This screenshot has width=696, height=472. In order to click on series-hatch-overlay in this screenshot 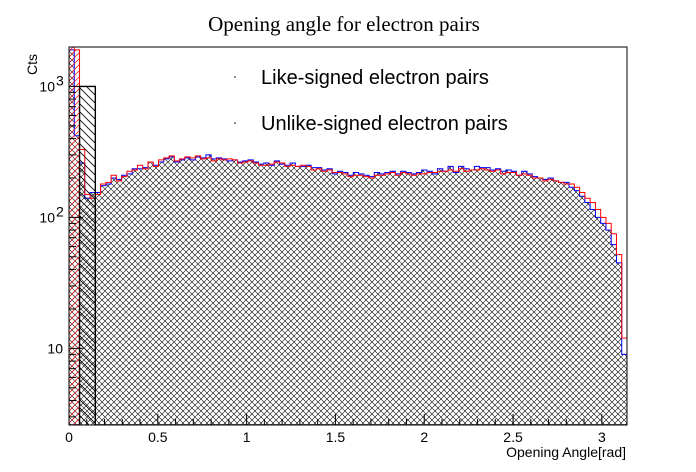, I will do `click(74, 236)`.